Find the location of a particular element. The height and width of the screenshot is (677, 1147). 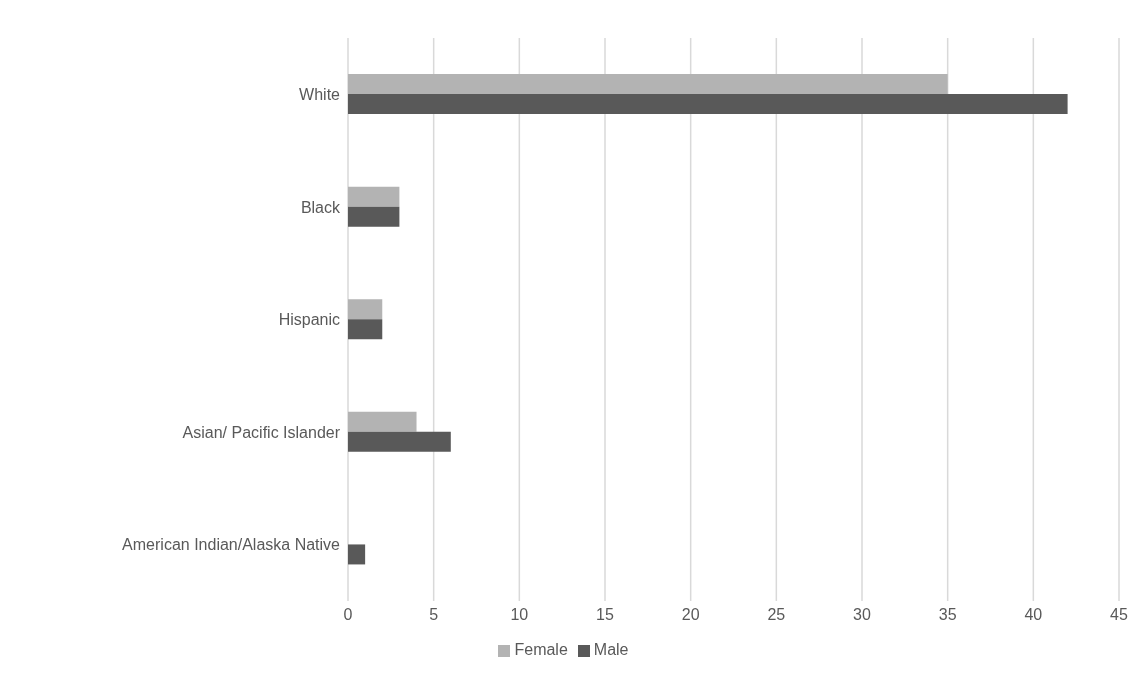

x-tick-label: 25 is located at coordinates (776, 615).